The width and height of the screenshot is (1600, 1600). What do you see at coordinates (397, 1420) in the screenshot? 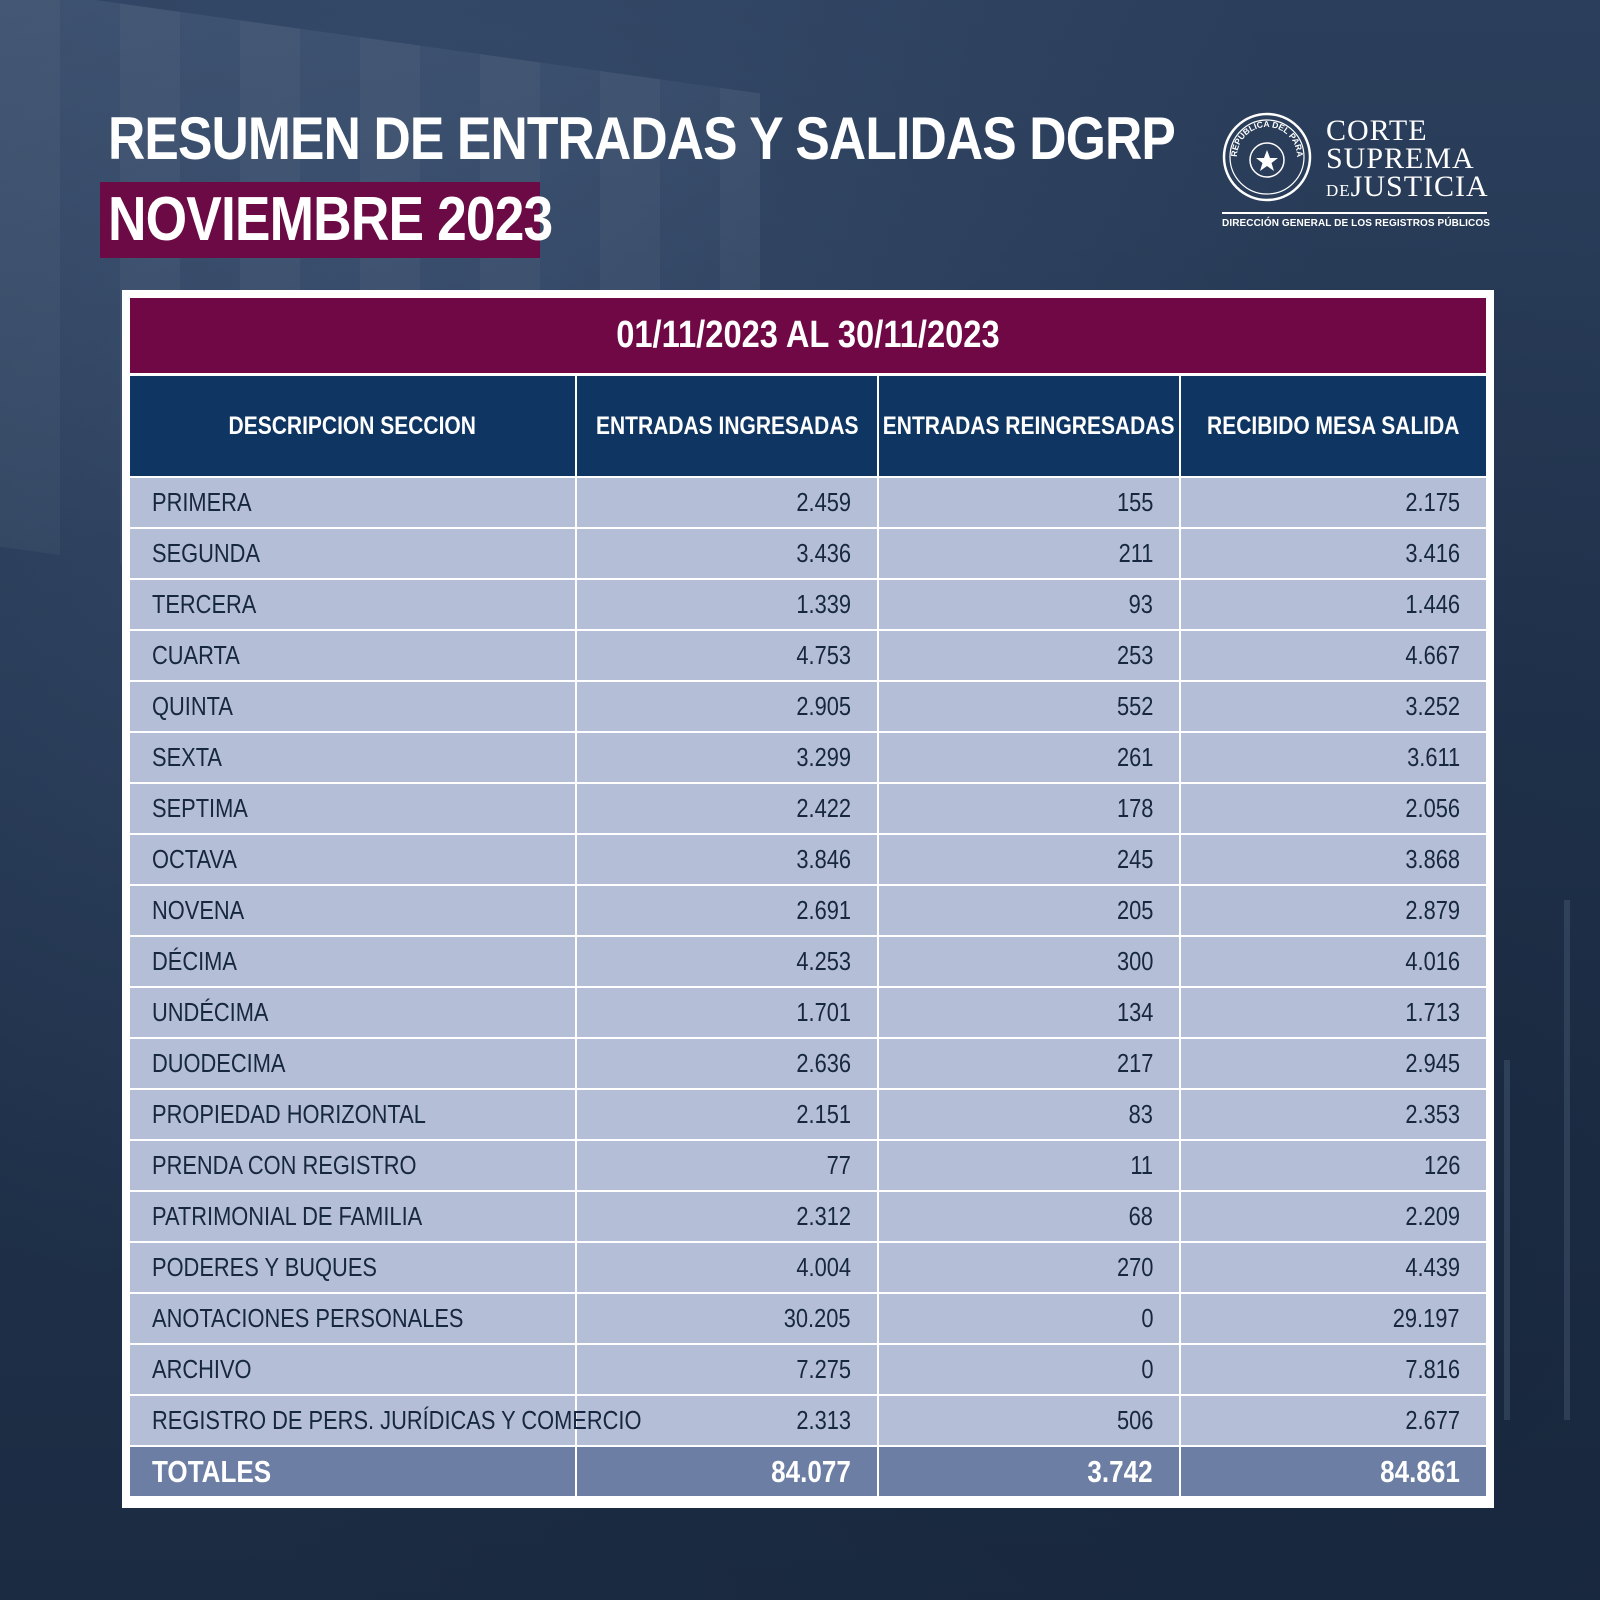
I see `table-cell-text: REGISTRO DE PERS. JURÍDICAS Y COMERCIO` at bounding box center [397, 1420].